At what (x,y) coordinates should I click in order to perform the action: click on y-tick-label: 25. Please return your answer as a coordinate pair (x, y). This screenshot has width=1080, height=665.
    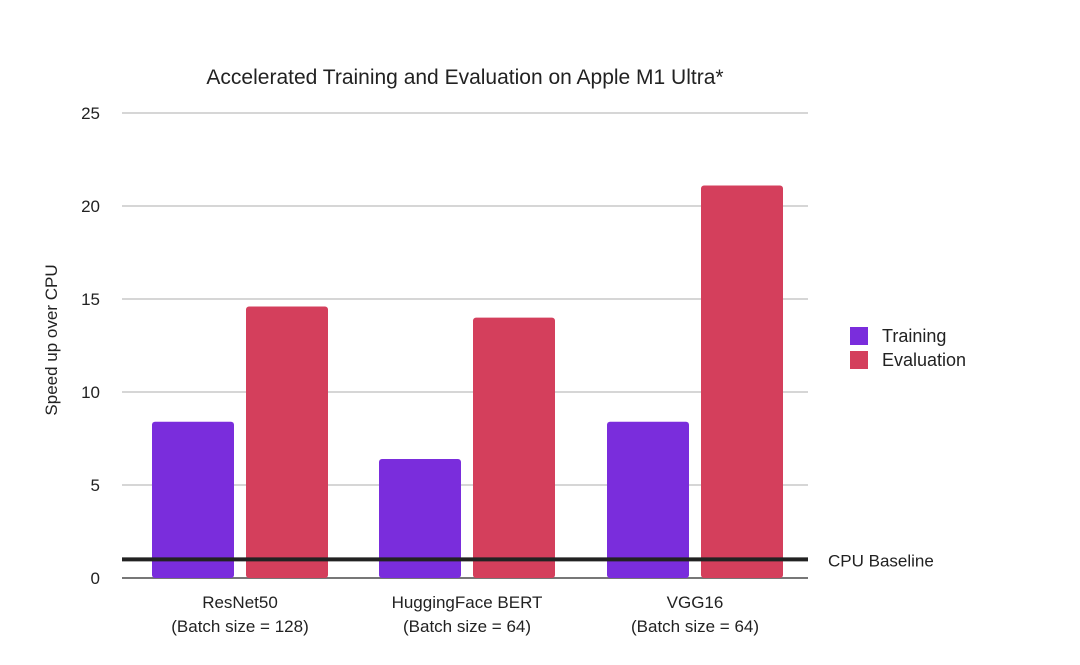
    Looking at the image, I should click on (90, 113).